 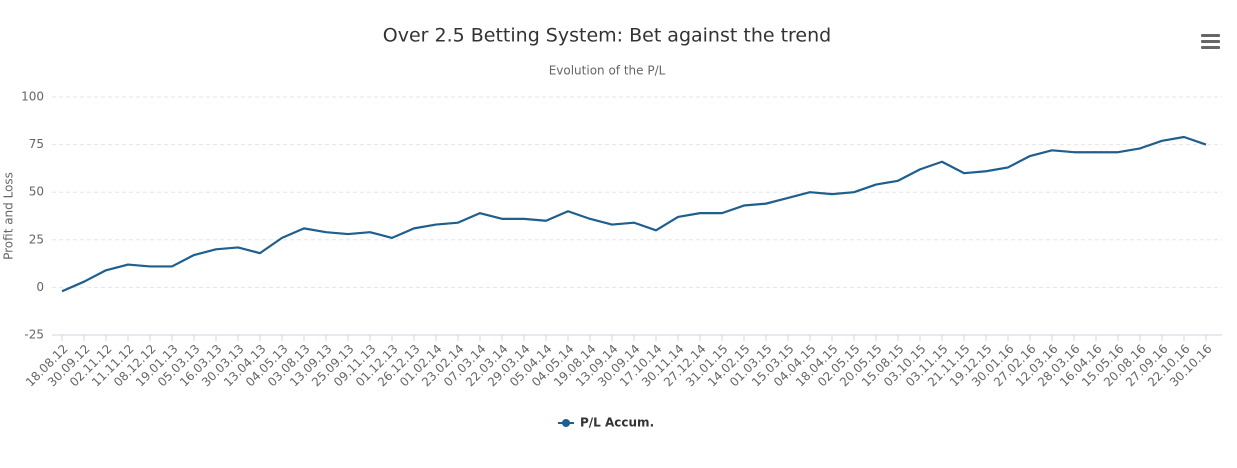 What do you see at coordinates (36, 192) in the screenshot?
I see `y-tick-label: 50` at bounding box center [36, 192].